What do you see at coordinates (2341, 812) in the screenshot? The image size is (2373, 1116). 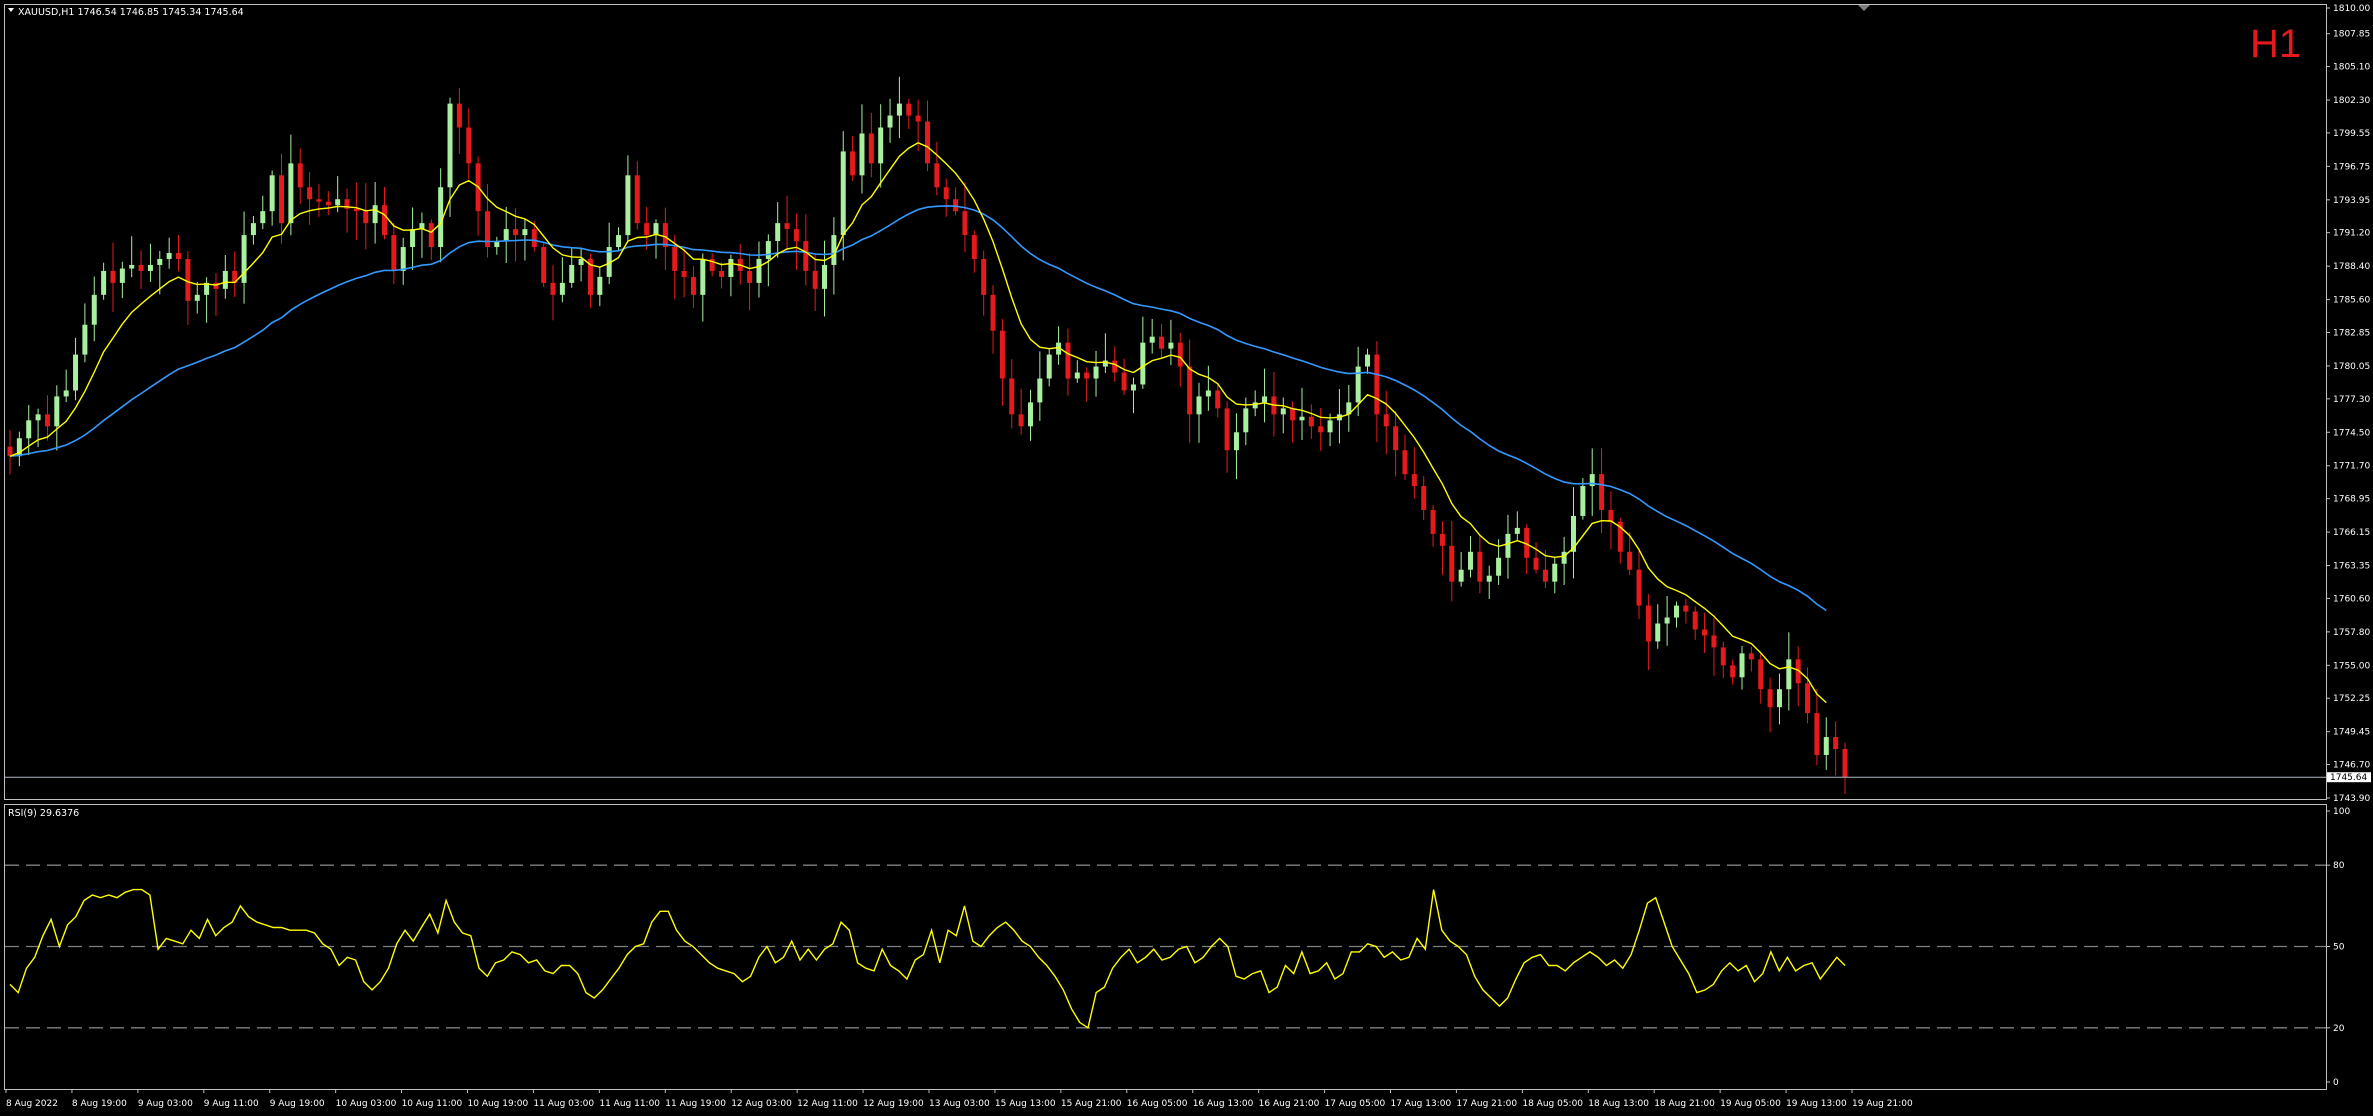 I see `rsi-tick-label: 100` at bounding box center [2341, 812].